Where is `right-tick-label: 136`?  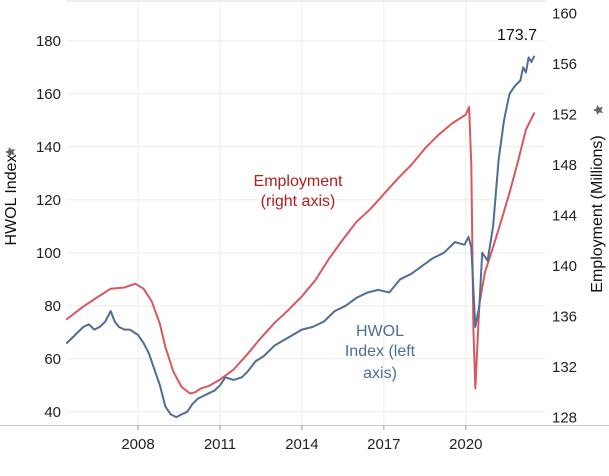 right-tick-label: 136 is located at coordinates (564, 316).